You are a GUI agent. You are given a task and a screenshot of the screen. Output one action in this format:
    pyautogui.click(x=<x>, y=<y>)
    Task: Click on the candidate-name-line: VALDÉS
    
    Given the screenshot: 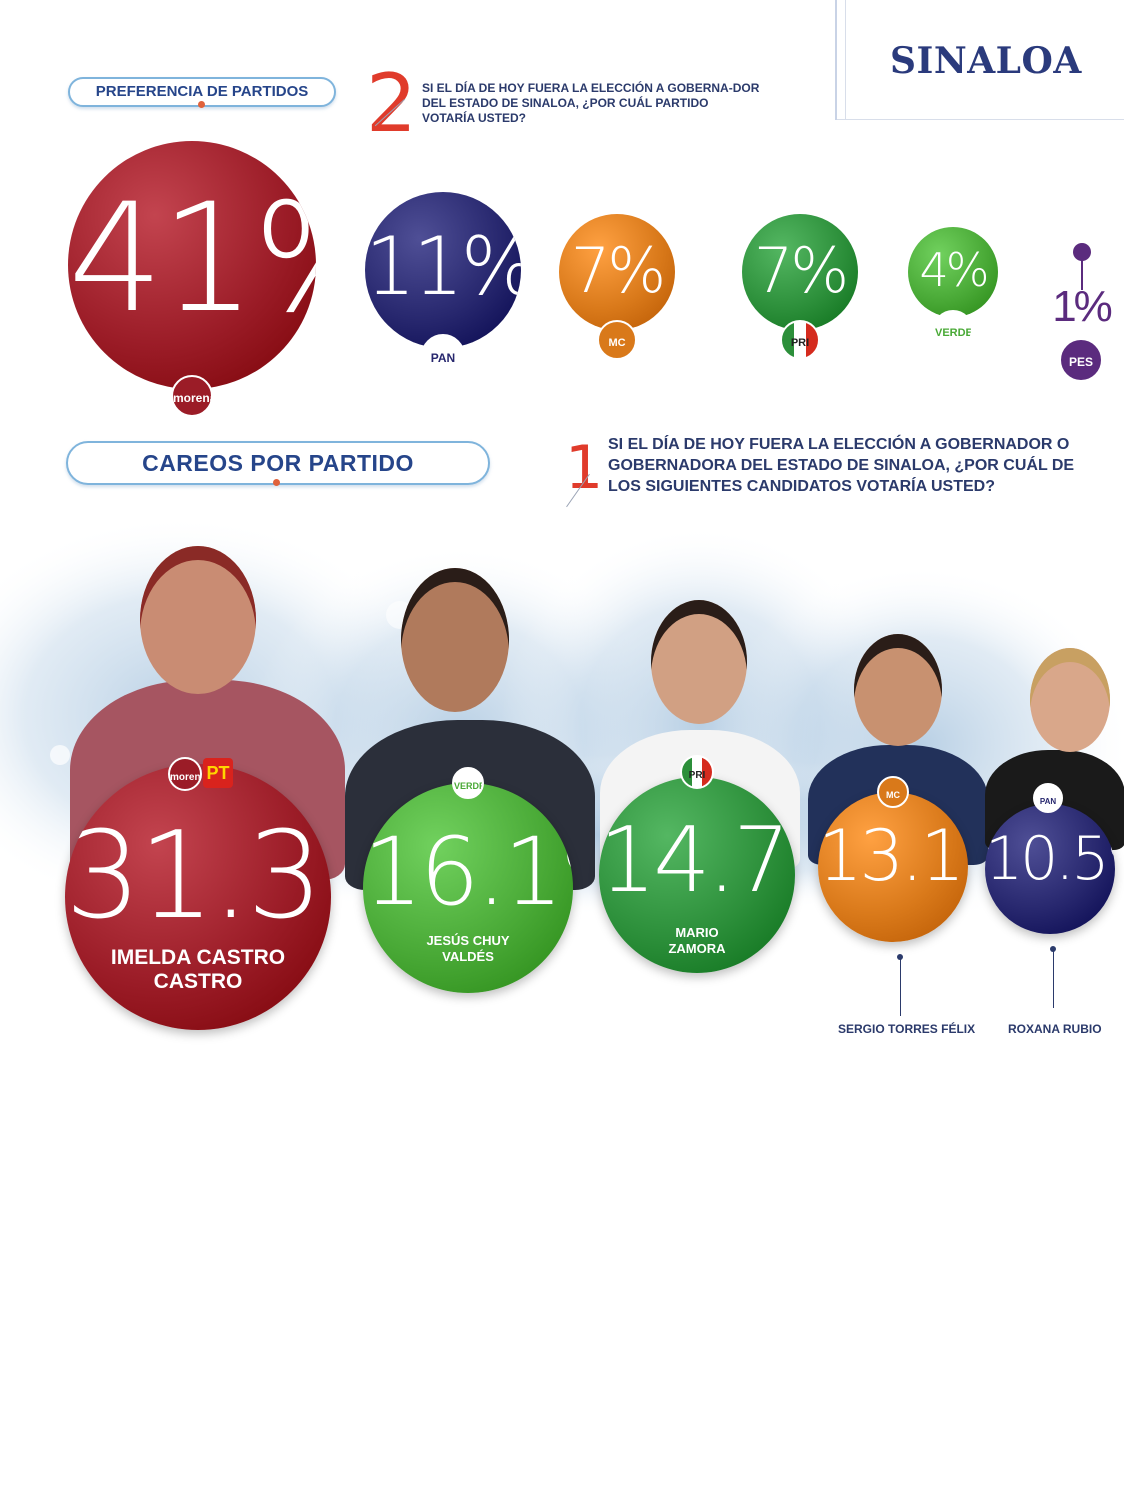 What is the action you would take?
    pyautogui.click(x=468, y=956)
    